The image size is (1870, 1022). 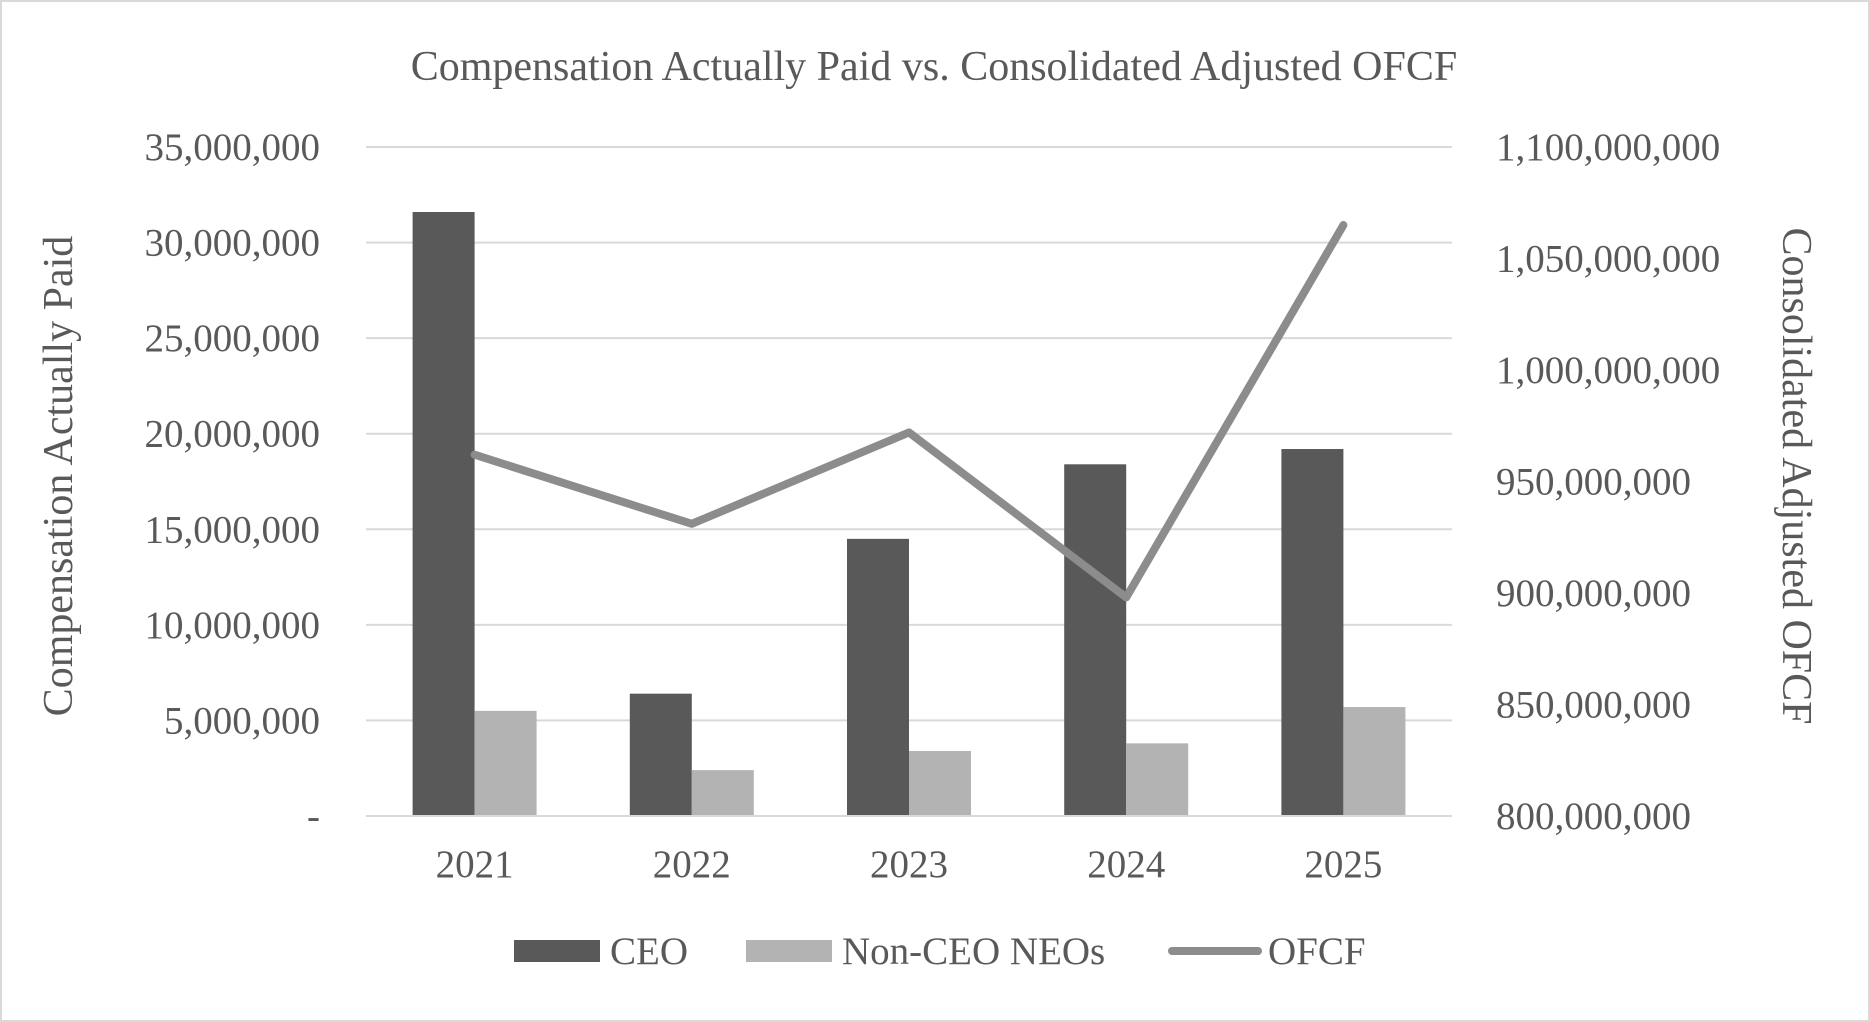 I want to click on legend-non-ceo-neos-label: Non-CEO NEOs, so click(x=973, y=951).